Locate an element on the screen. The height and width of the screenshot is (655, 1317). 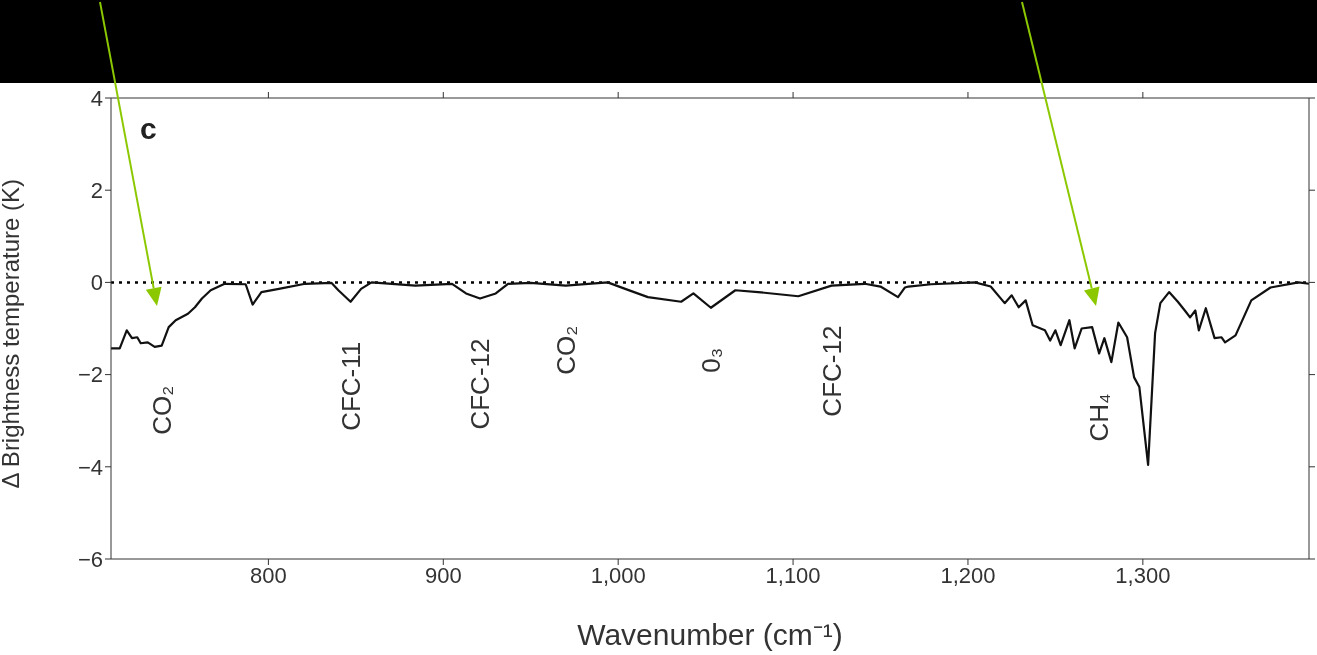
y-tick-label: −4 is located at coordinates (90, 467).